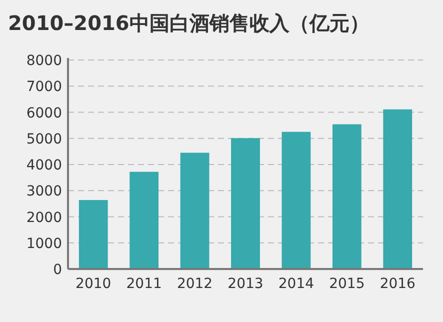  What do you see at coordinates (44, 166) in the screenshot?
I see `y-tick-label: 4000` at bounding box center [44, 166].